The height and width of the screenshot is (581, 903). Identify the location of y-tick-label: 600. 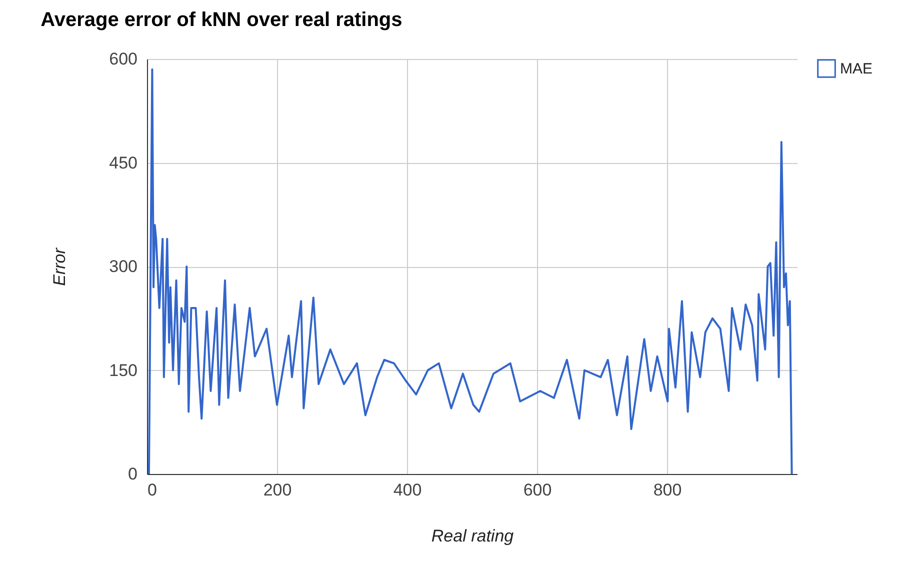
(123, 59).